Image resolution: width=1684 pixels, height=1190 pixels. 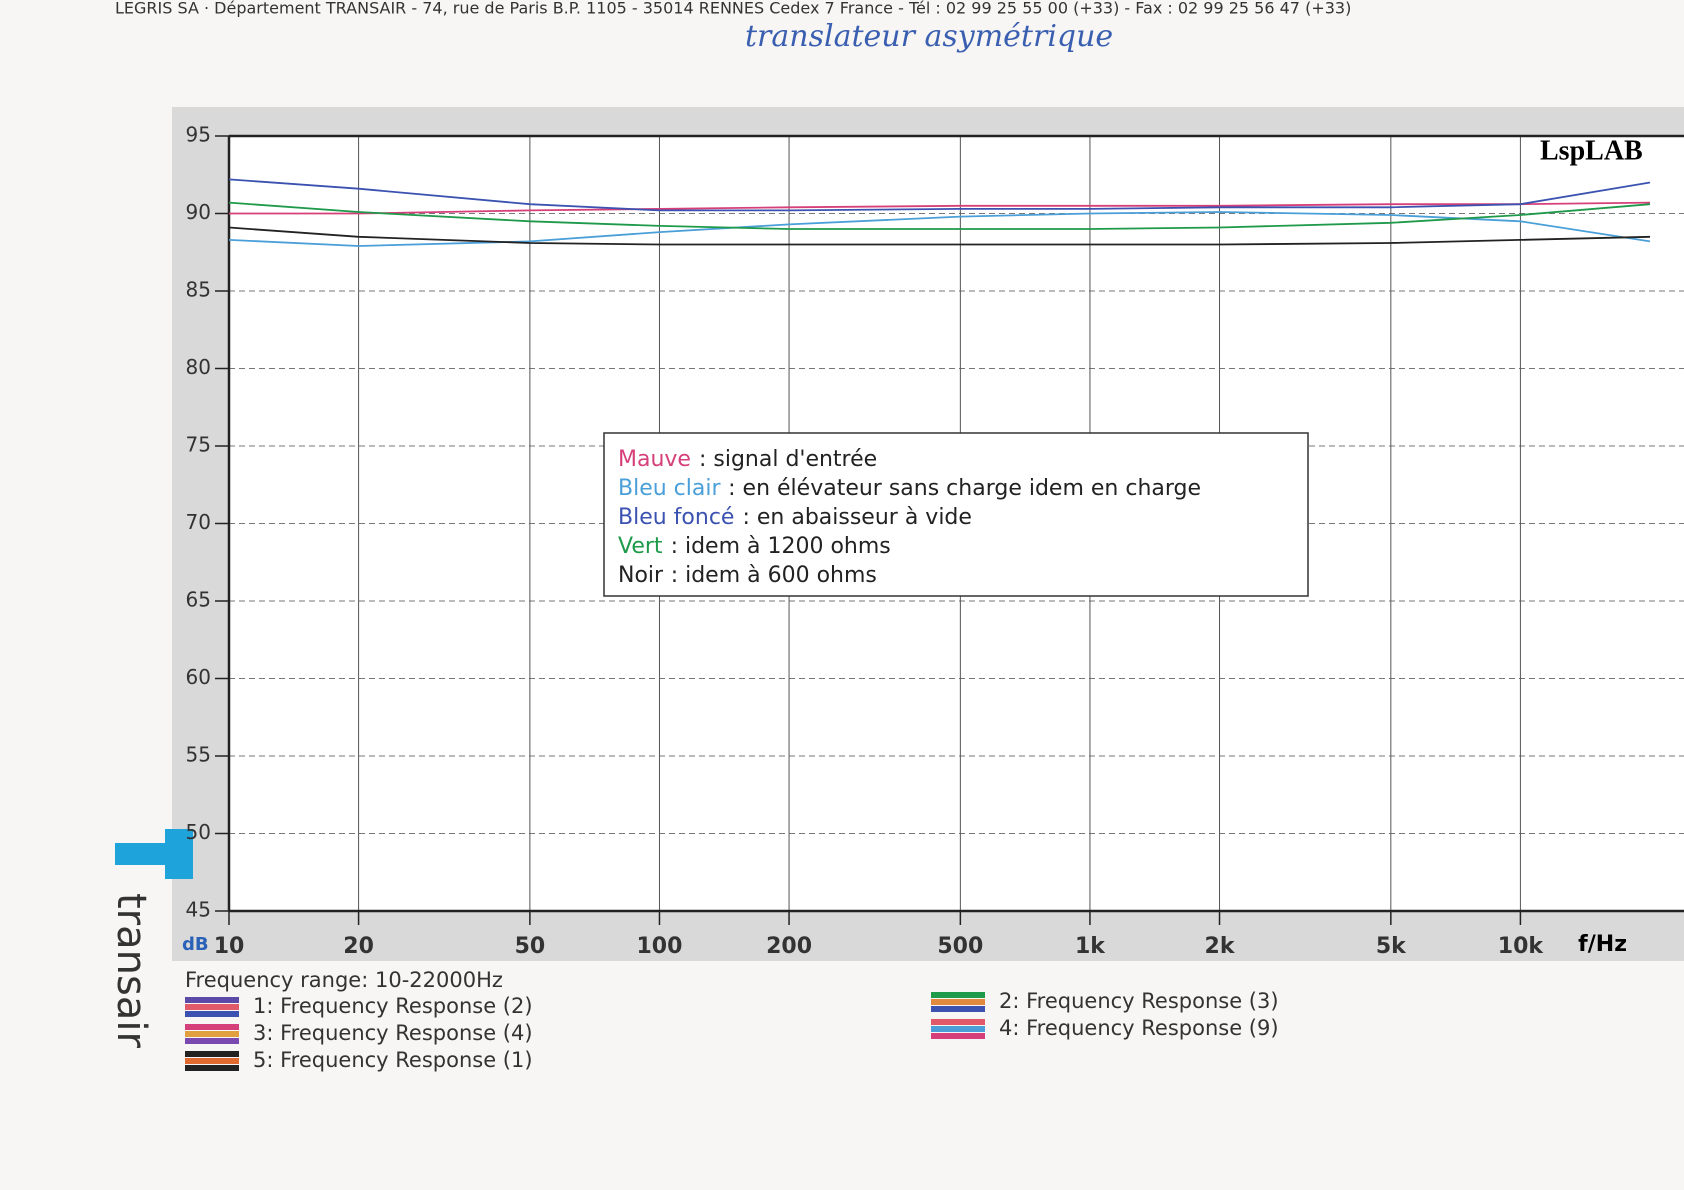 What do you see at coordinates (198, 212) in the screenshot?
I see `y-tick-label: 90` at bounding box center [198, 212].